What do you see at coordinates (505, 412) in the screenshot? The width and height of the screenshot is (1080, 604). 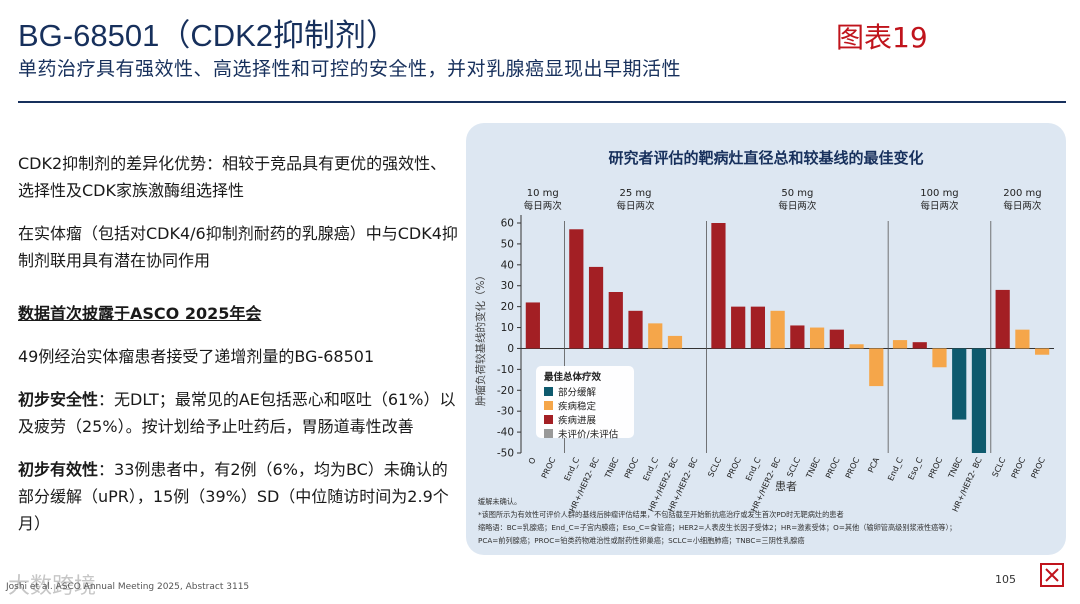 I see `y-tick-label: -30` at bounding box center [505, 412].